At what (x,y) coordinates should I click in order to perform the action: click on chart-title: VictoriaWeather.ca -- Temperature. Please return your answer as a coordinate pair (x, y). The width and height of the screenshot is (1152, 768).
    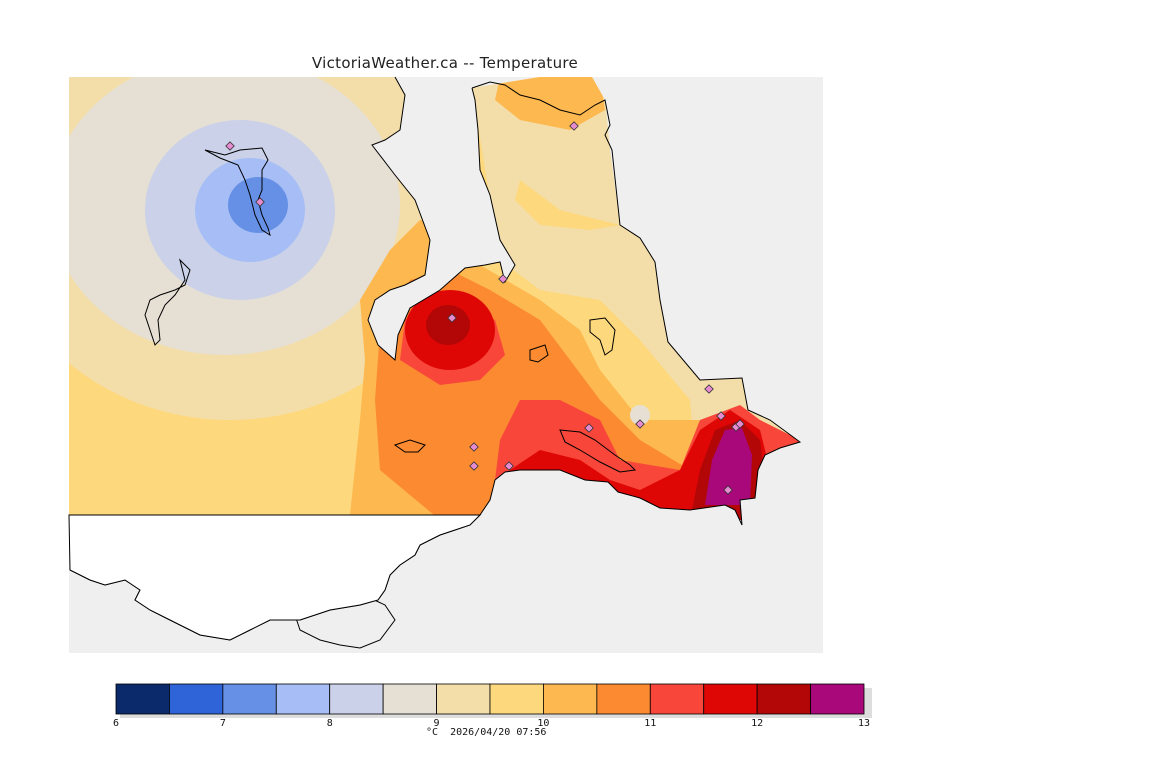
    Looking at the image, I should click on (445, 63).